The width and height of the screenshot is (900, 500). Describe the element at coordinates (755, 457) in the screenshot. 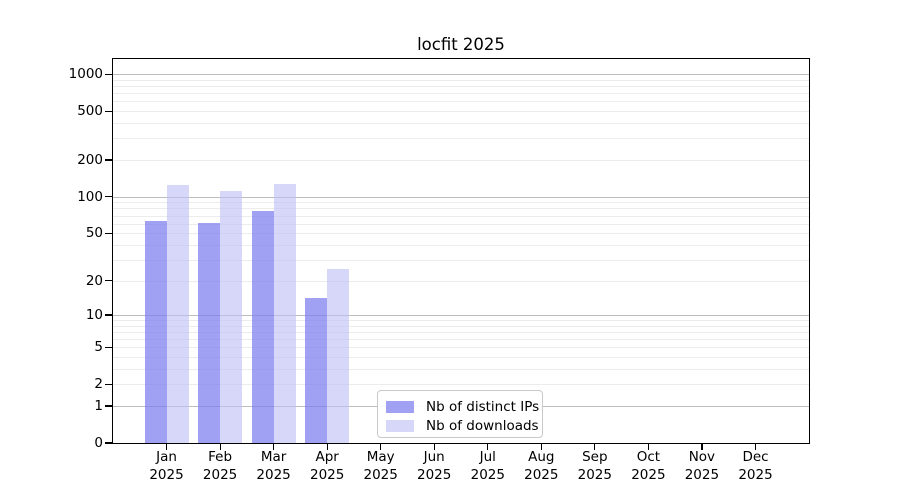

I see `x-tick-month: Dec` at that location.